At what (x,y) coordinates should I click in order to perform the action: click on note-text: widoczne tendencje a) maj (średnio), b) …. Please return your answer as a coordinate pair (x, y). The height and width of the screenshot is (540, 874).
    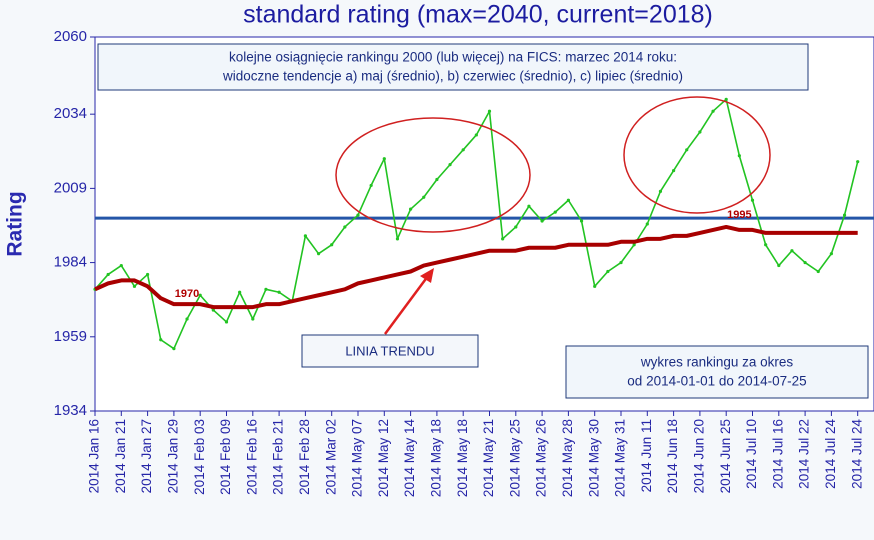
    Looking at the image, I should click on (452, 76).